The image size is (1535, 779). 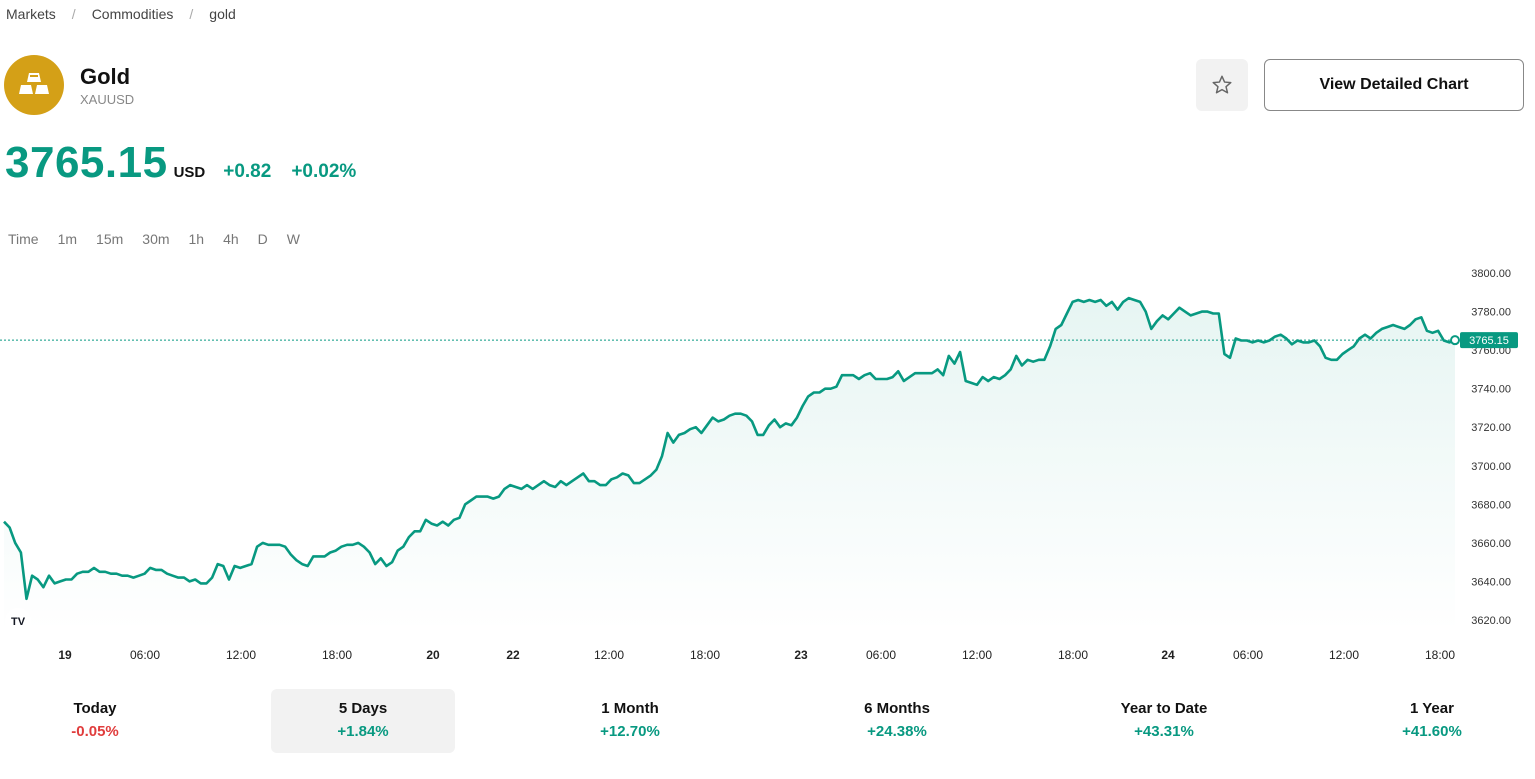 I want to click on period-change: +43.31%, so click(x=1164, y=731).